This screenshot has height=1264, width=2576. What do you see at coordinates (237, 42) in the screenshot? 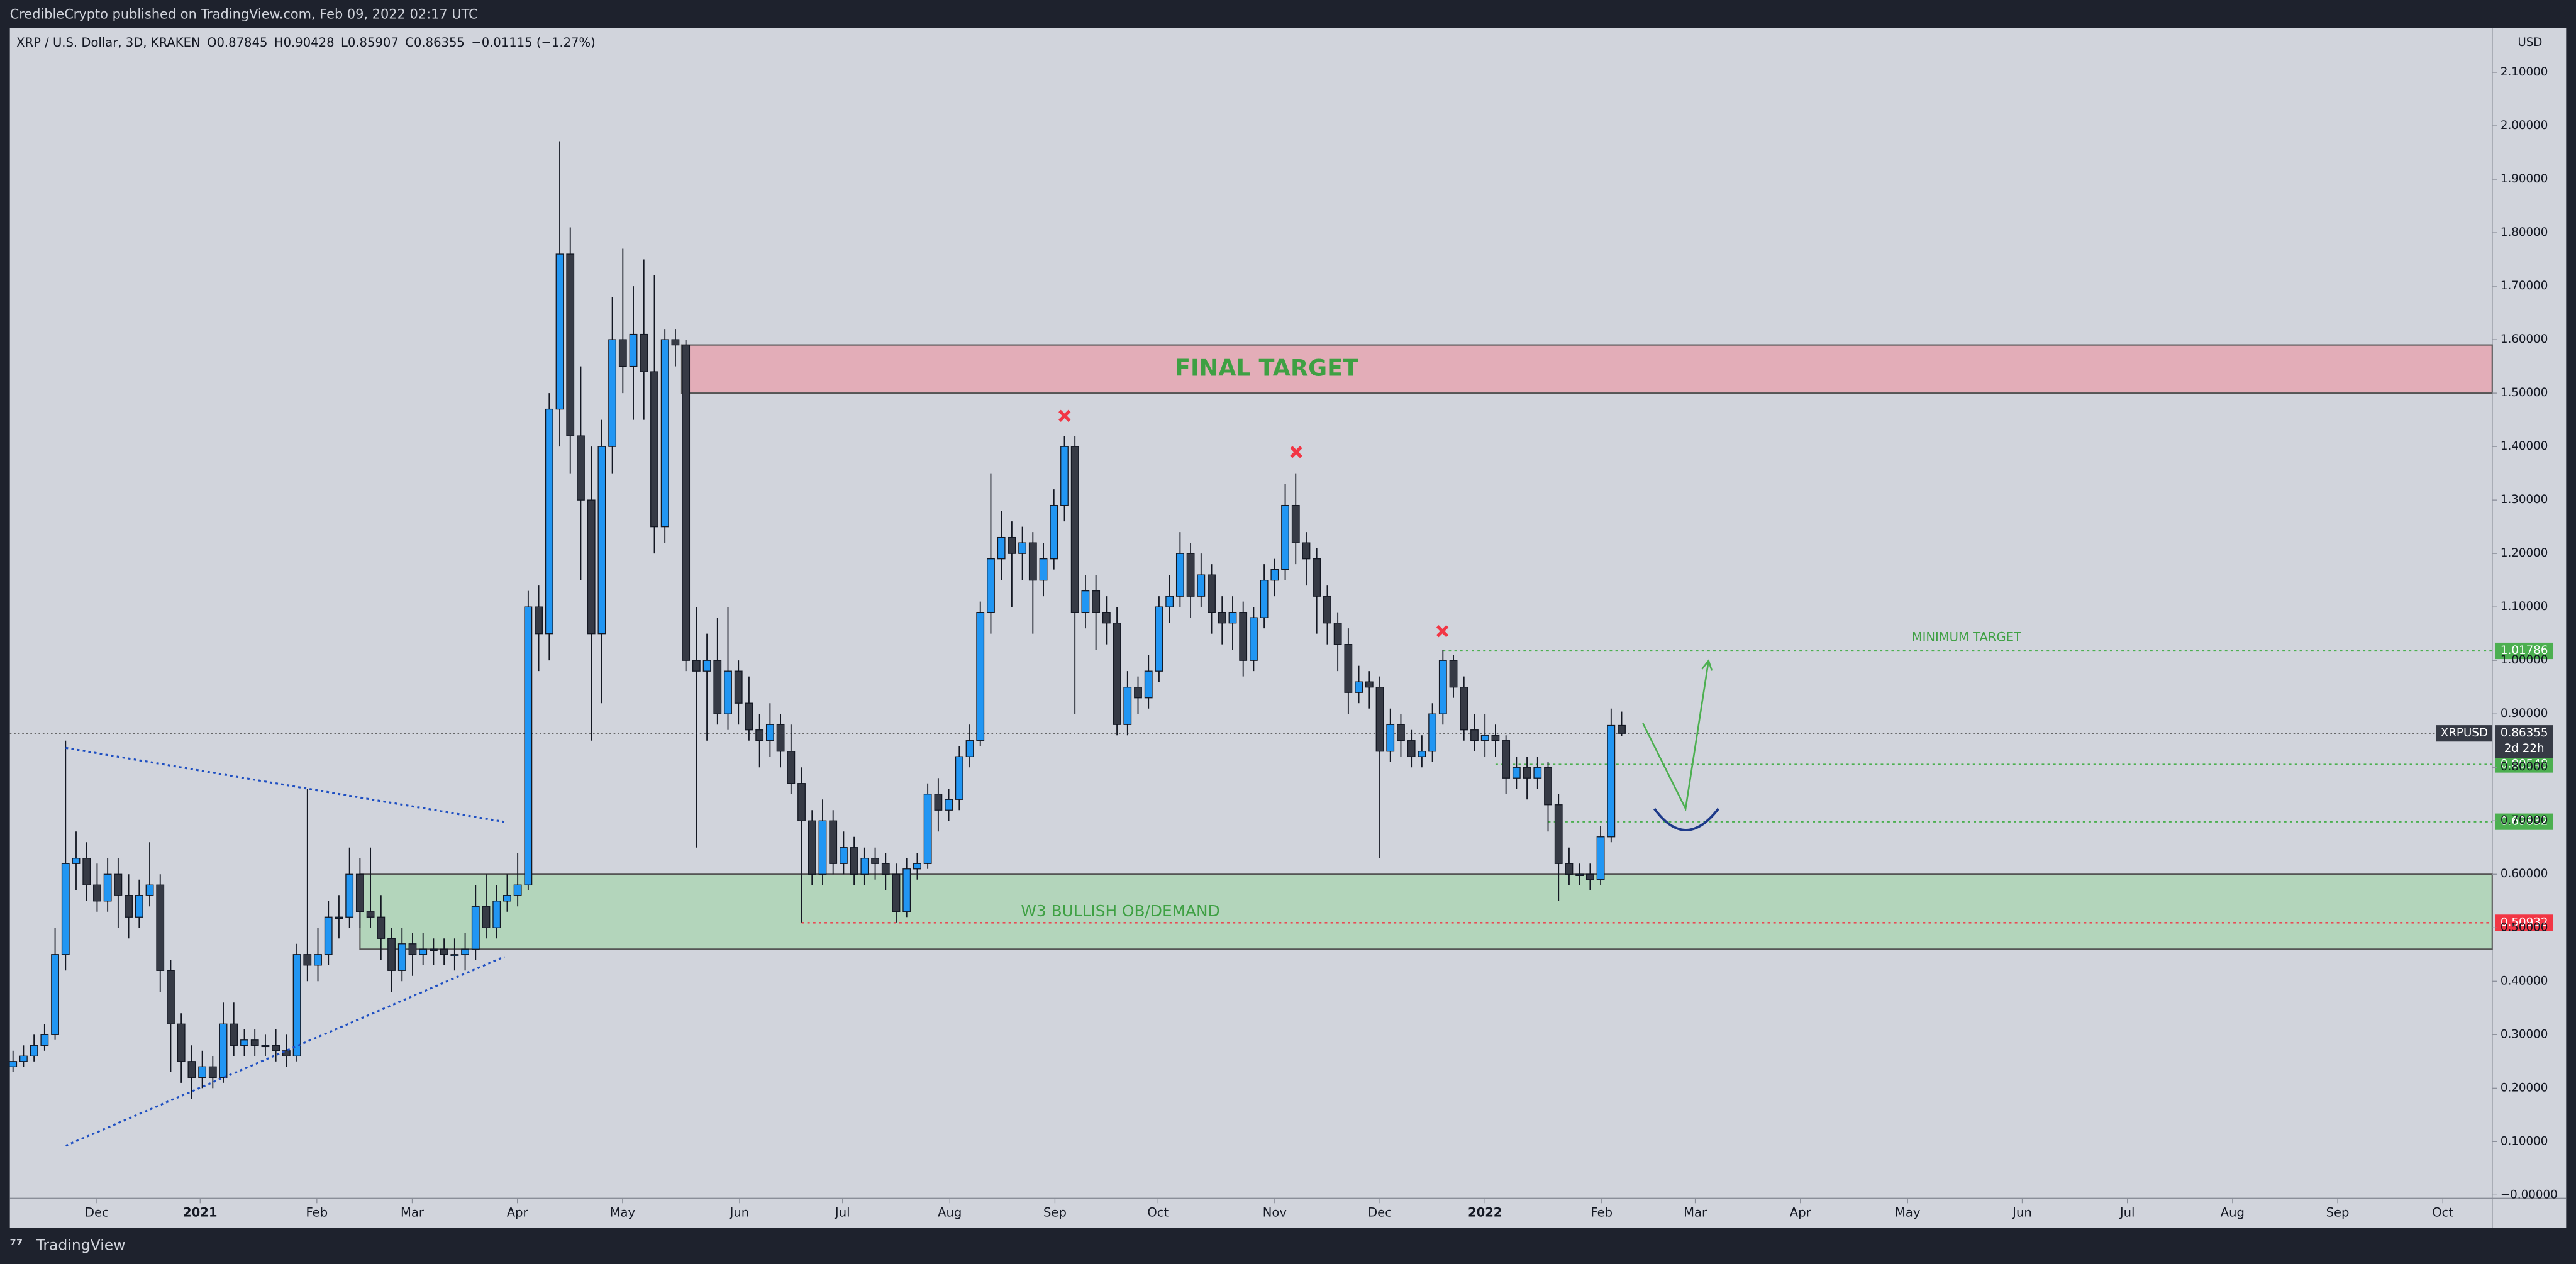
I see `ohlc-value: O0.87845` at bounding box center [237, 42].